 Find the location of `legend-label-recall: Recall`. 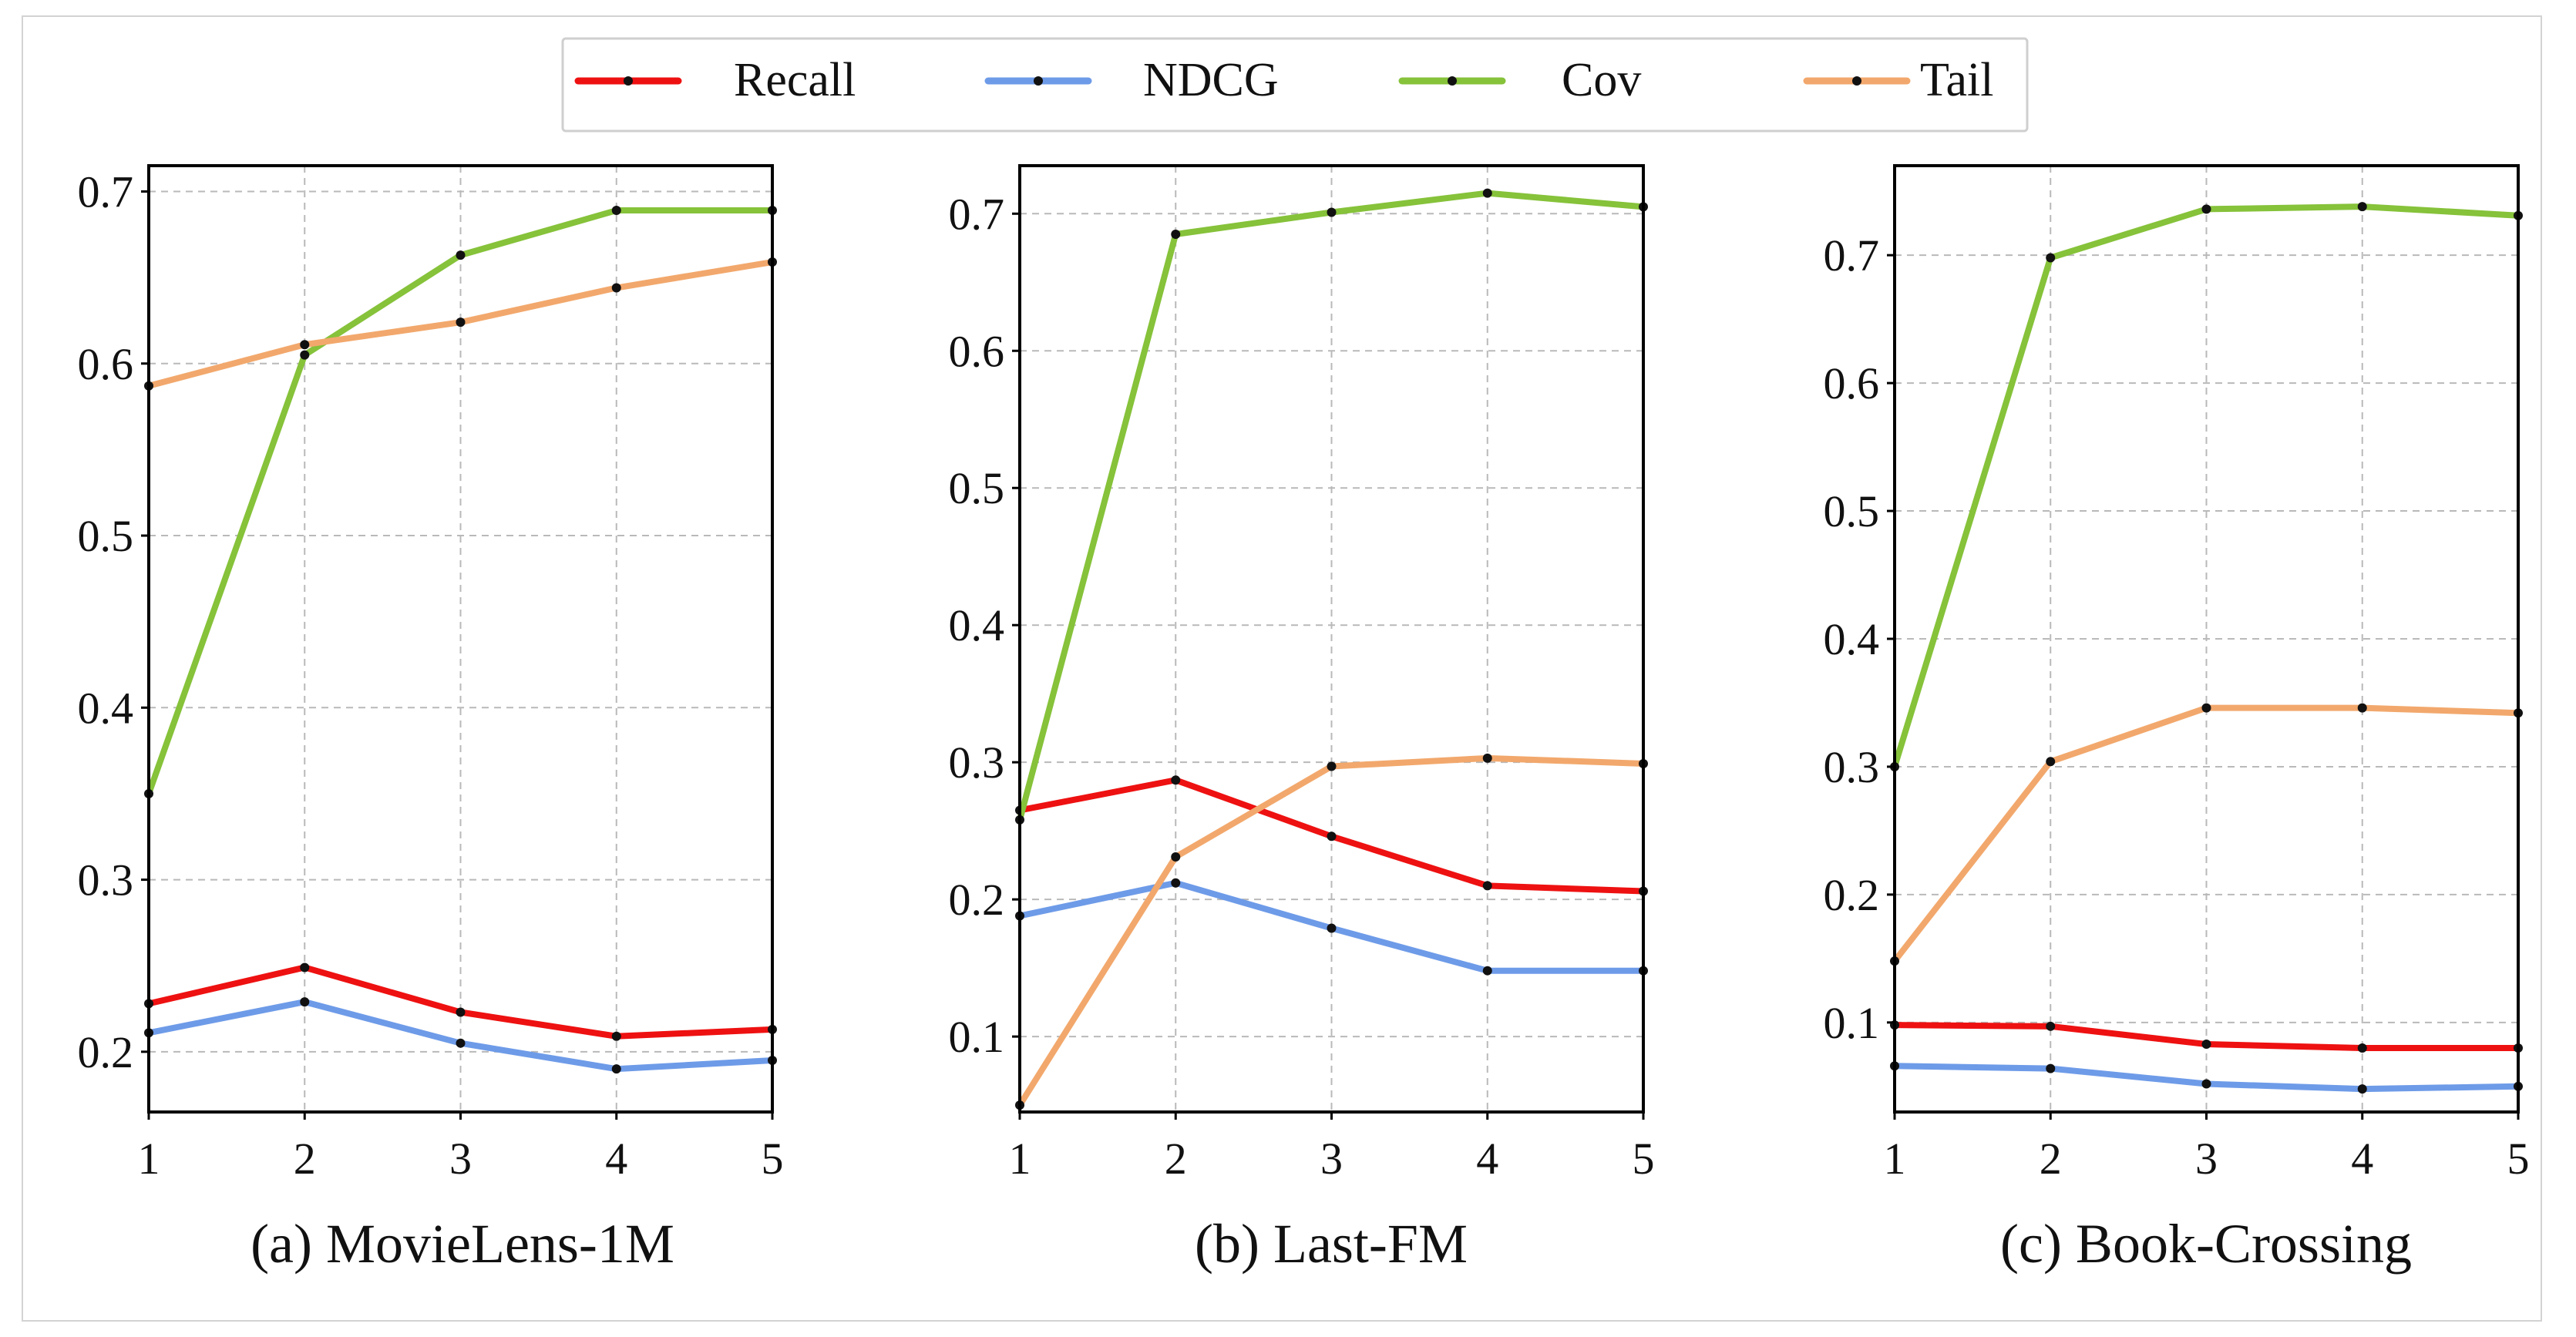

legend-label-recall: Recall is located at coordinates (795, 80).